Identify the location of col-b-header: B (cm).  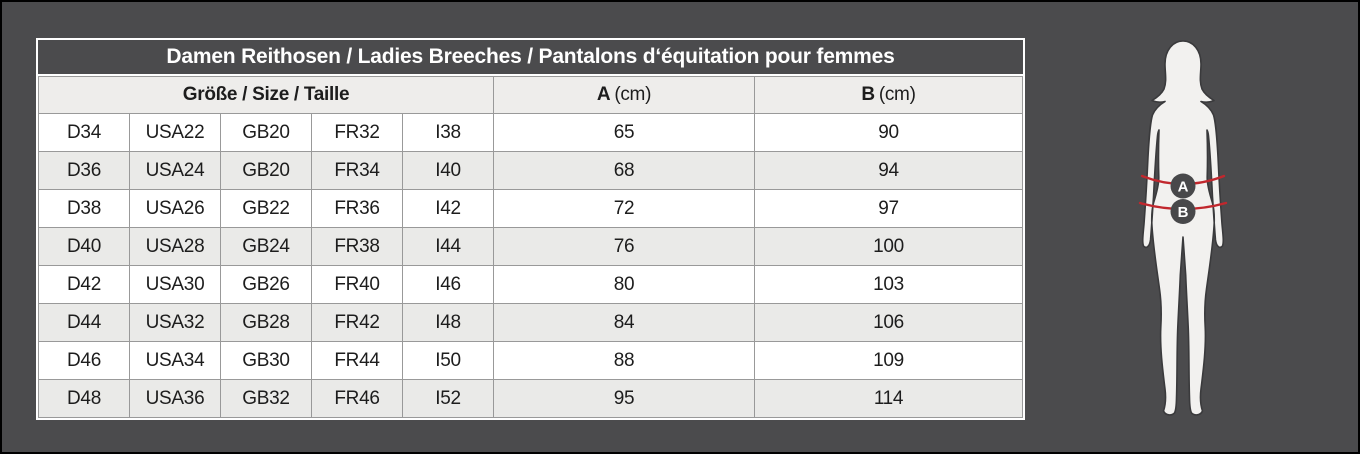
(888, 95).